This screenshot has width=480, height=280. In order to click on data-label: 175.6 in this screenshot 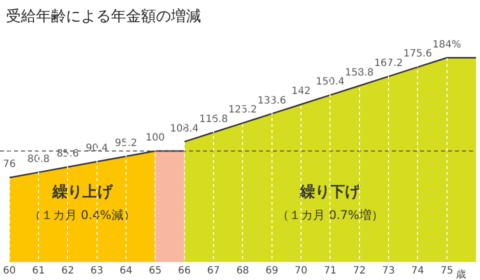, I will do `click(417, 54)`.